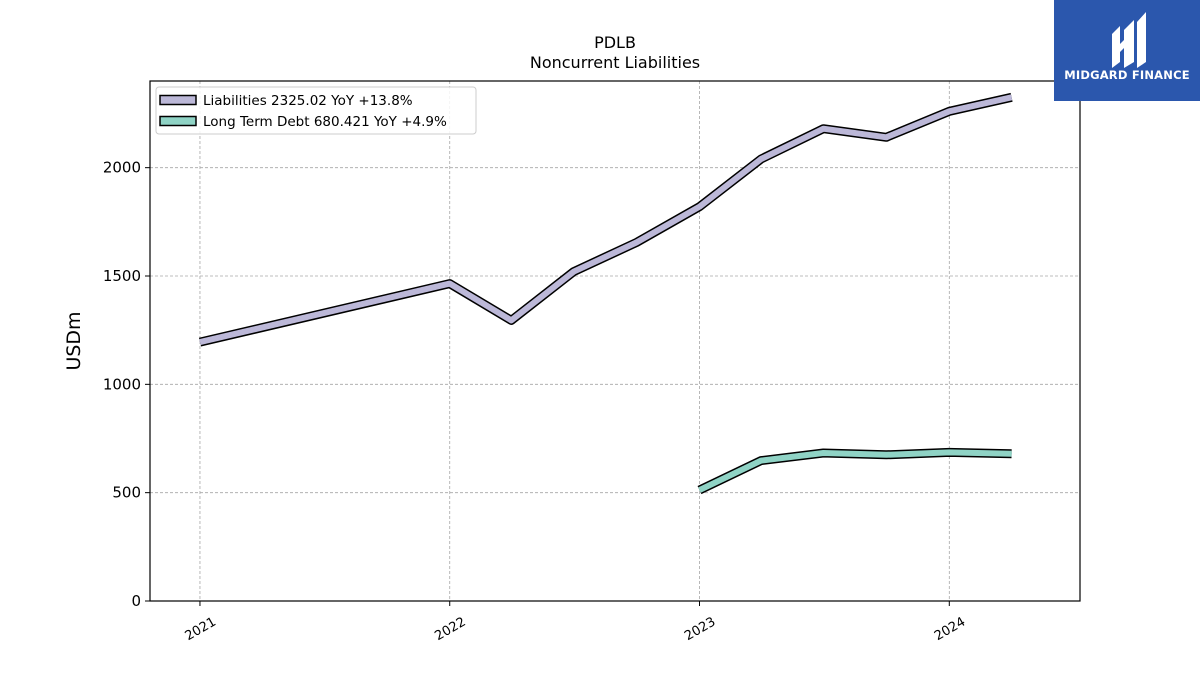 This screenshot has height=675, width=1200. What do you see at coordinates (450, 630) in the screenshot?
I see `x-tick-label: 2022` at bounding box center [450, 630].